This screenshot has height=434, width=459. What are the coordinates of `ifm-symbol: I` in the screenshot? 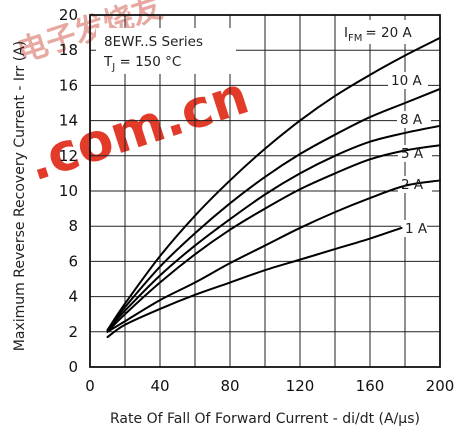 It's located at (346, 33).